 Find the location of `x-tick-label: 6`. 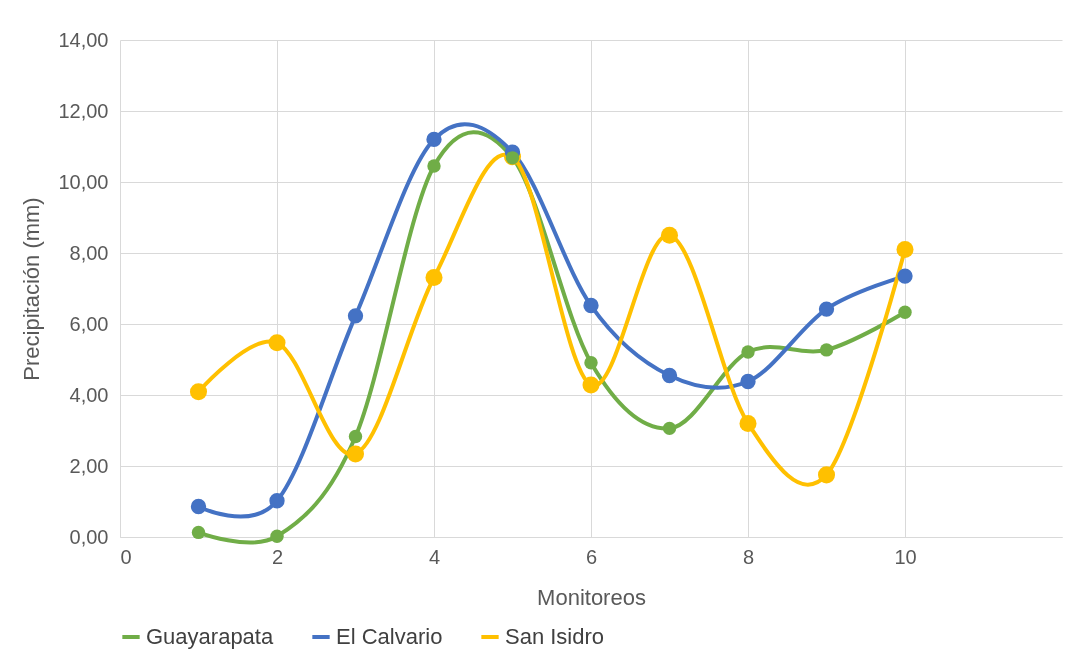

x-tick-label: 6 is located at coordinates (591, 556).